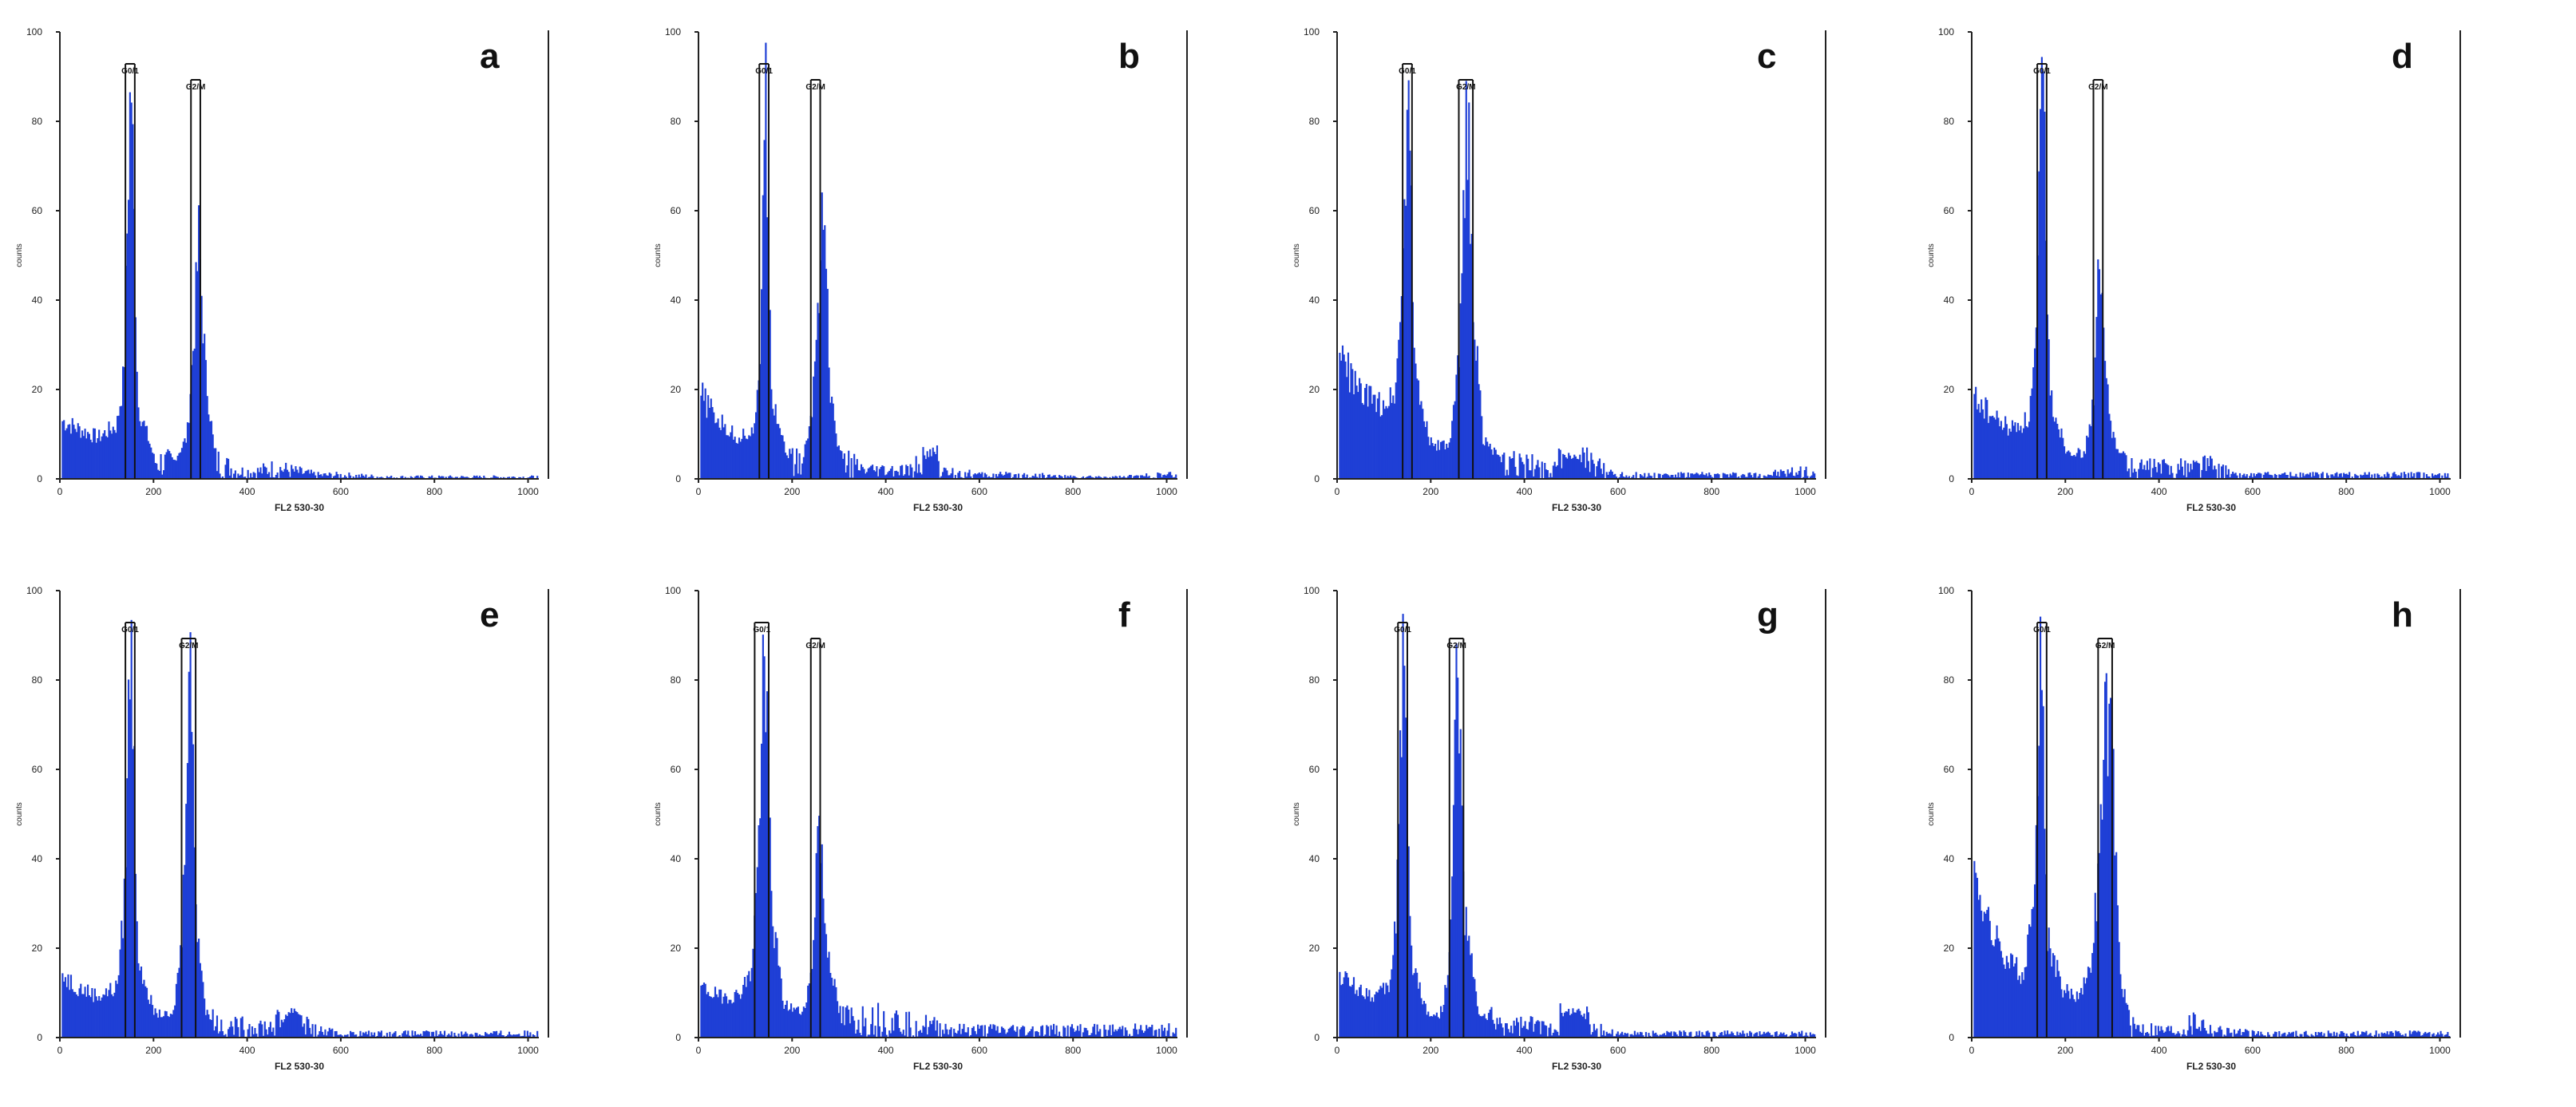 The width and height of the screenshot is (2576, 1107). What do you see at coordinates (2346, 491) in the screenshot?
I see `x-tick-label: 800` at bounding box center [2346, 491].